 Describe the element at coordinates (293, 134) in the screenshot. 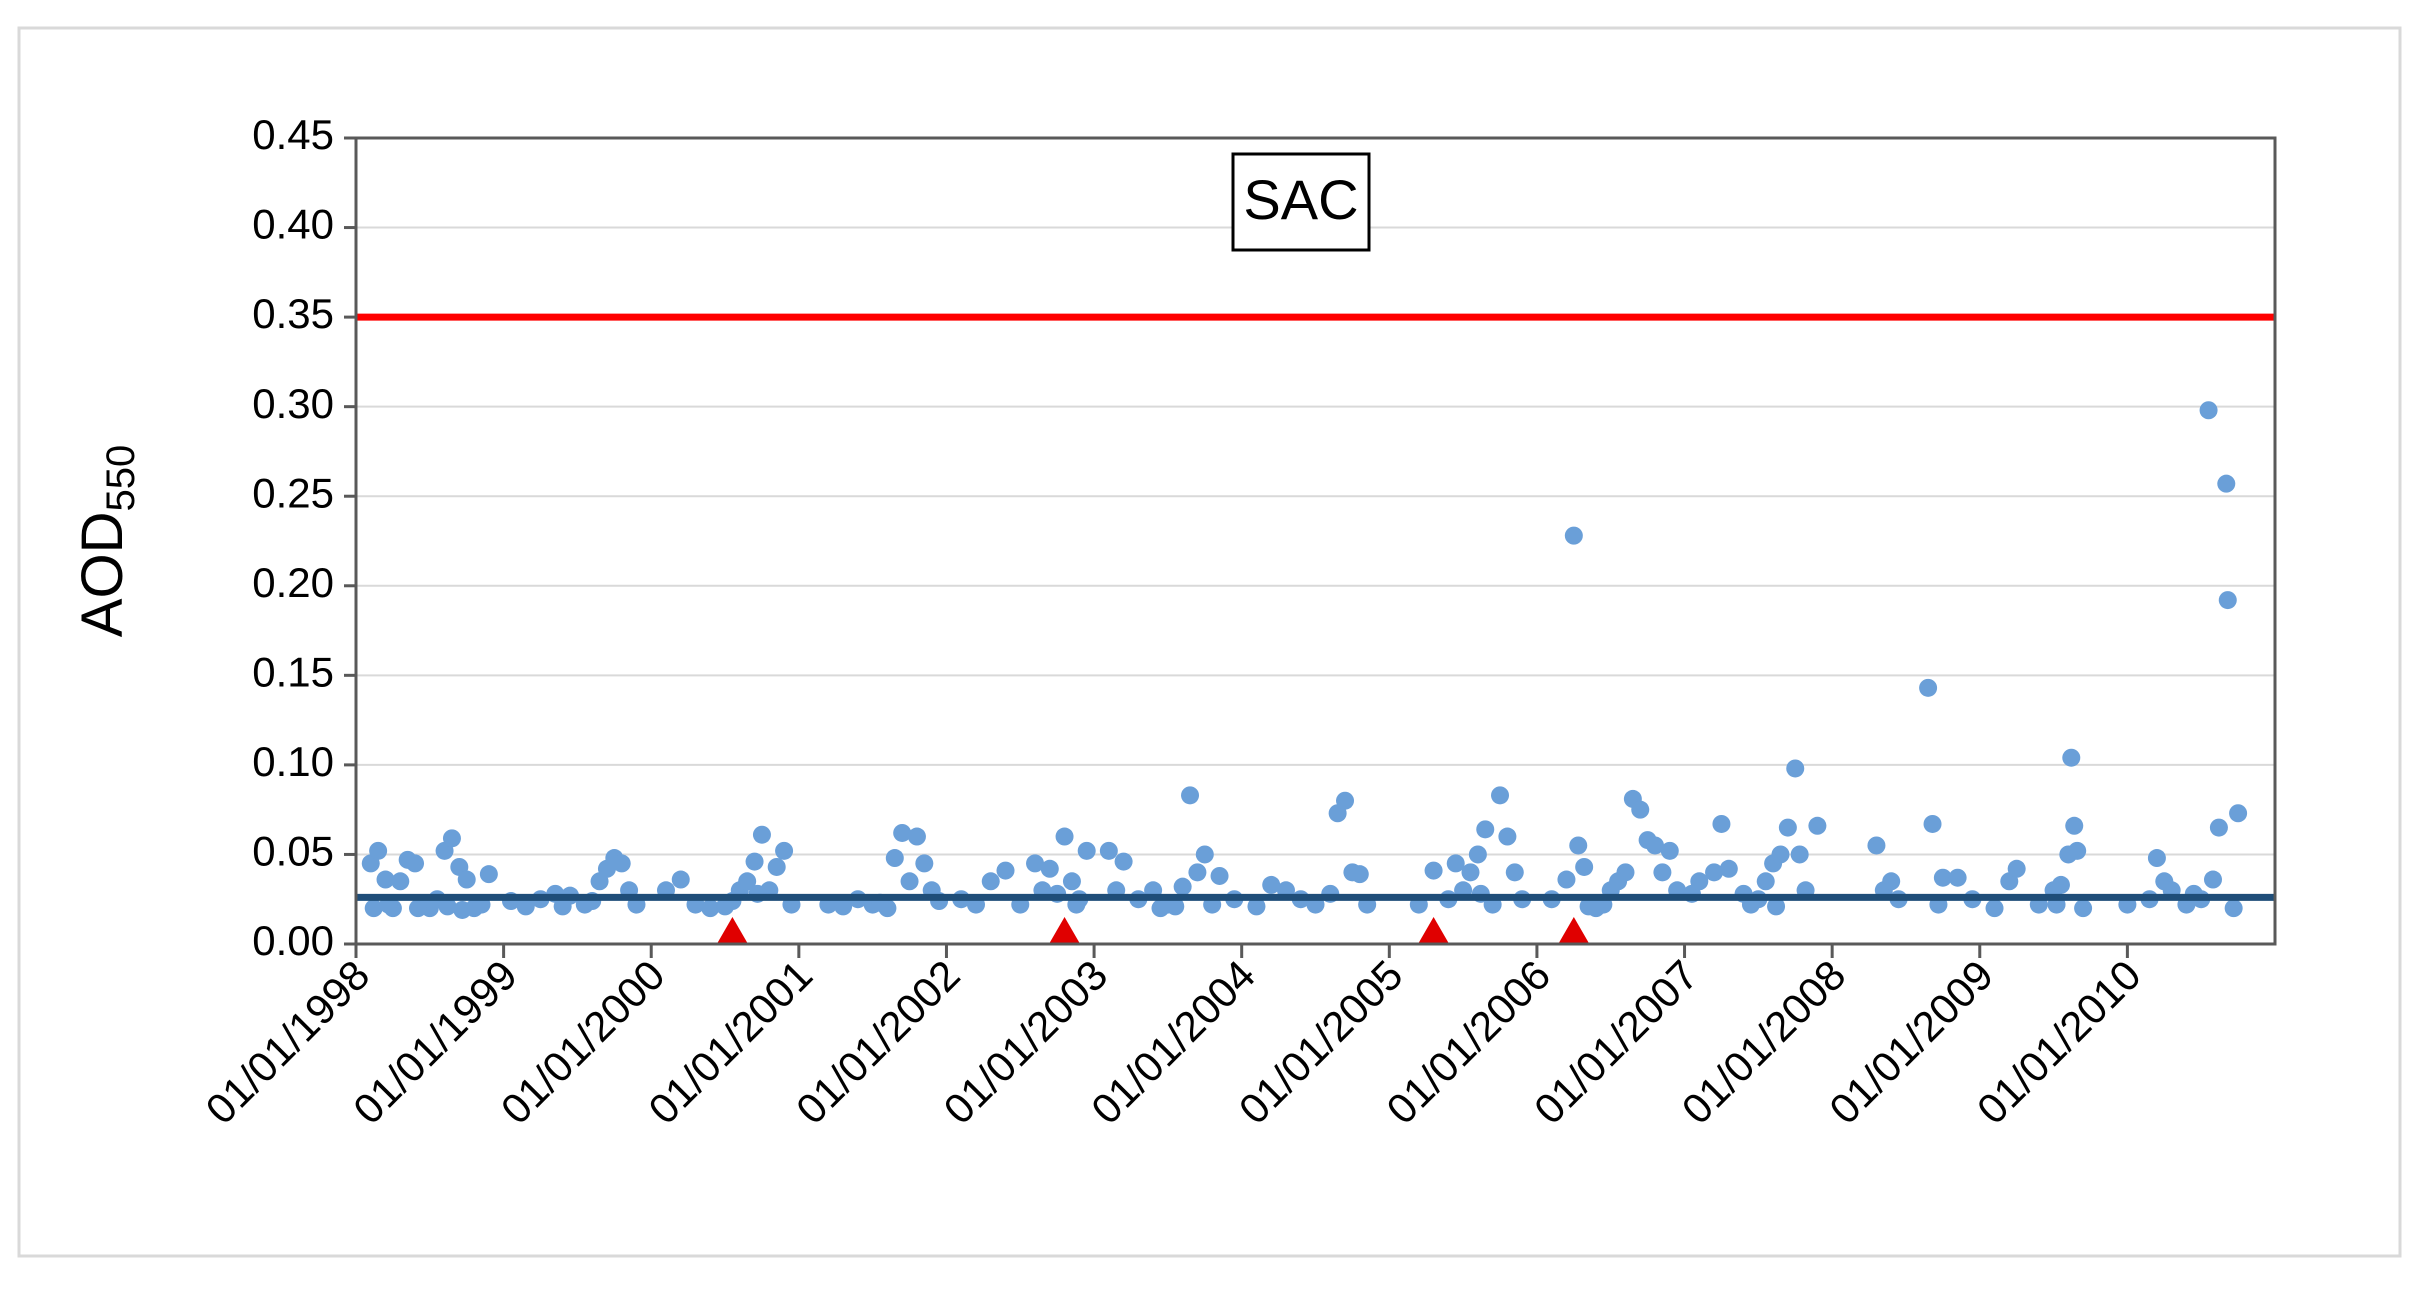

I see `y-tick-label: 0.45` at that location.